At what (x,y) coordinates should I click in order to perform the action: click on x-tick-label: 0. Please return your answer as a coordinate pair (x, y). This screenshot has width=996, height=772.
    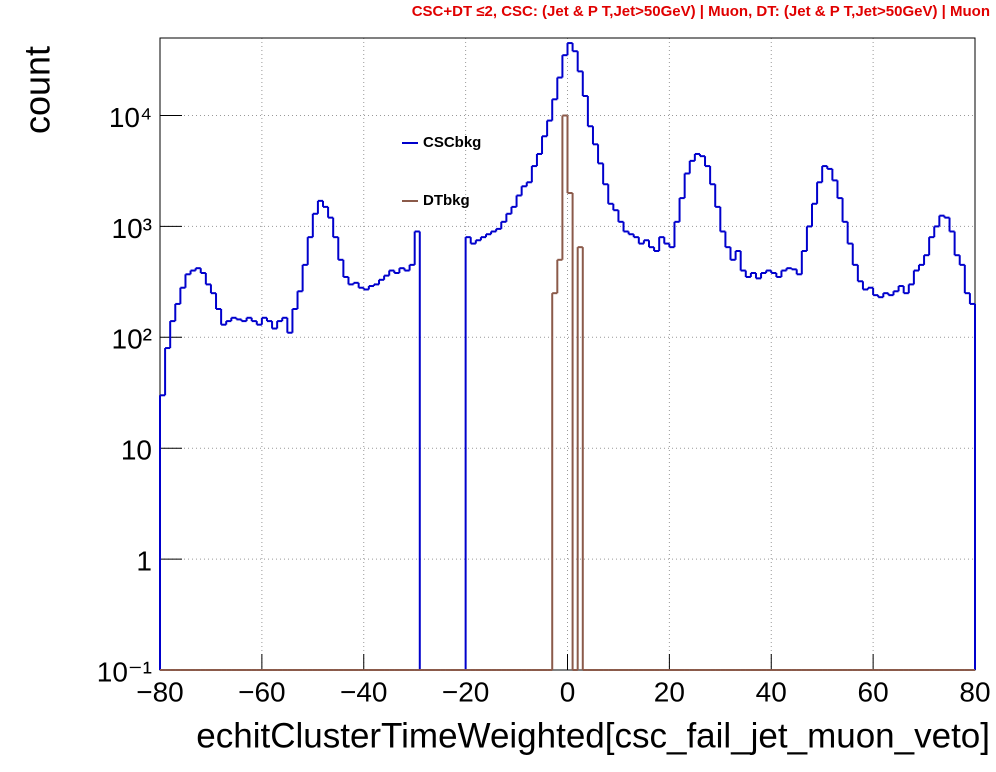
    Looking at the image, I should click on (568, 691).